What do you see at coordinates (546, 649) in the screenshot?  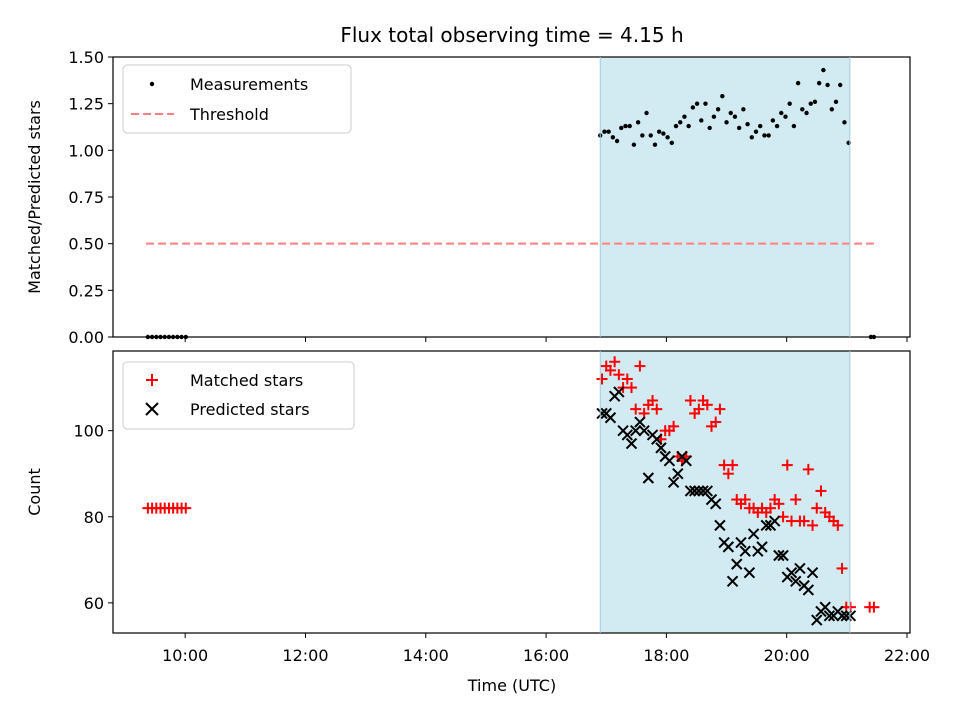 I see `bottom-x-ticks: 10:00 12:00 14:00 16:00 18:00 20:00 22:00` at bounding box center [546, 649].